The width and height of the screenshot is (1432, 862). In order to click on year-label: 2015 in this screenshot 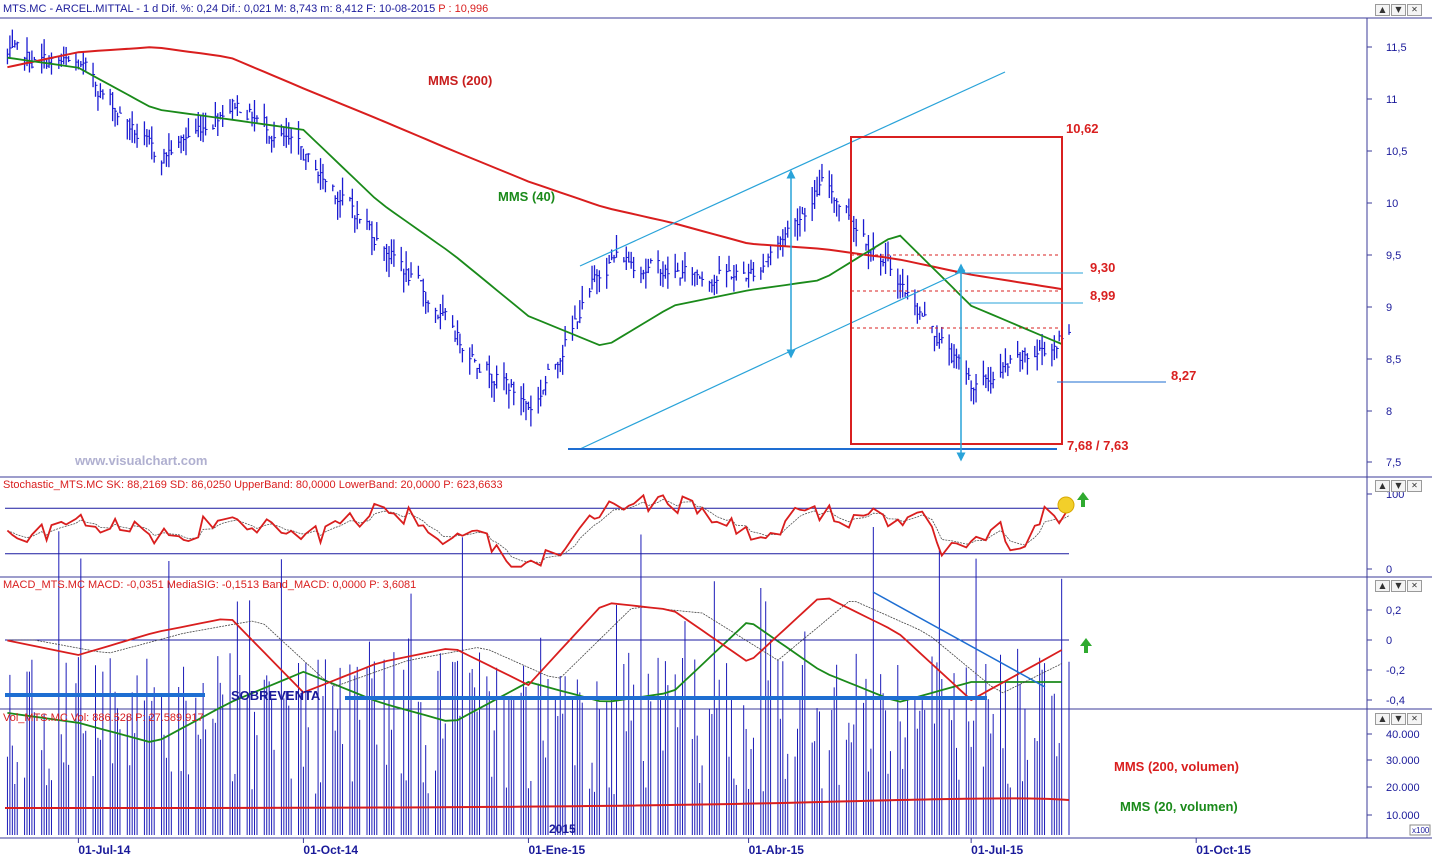, I will do `click(562, 829)`.